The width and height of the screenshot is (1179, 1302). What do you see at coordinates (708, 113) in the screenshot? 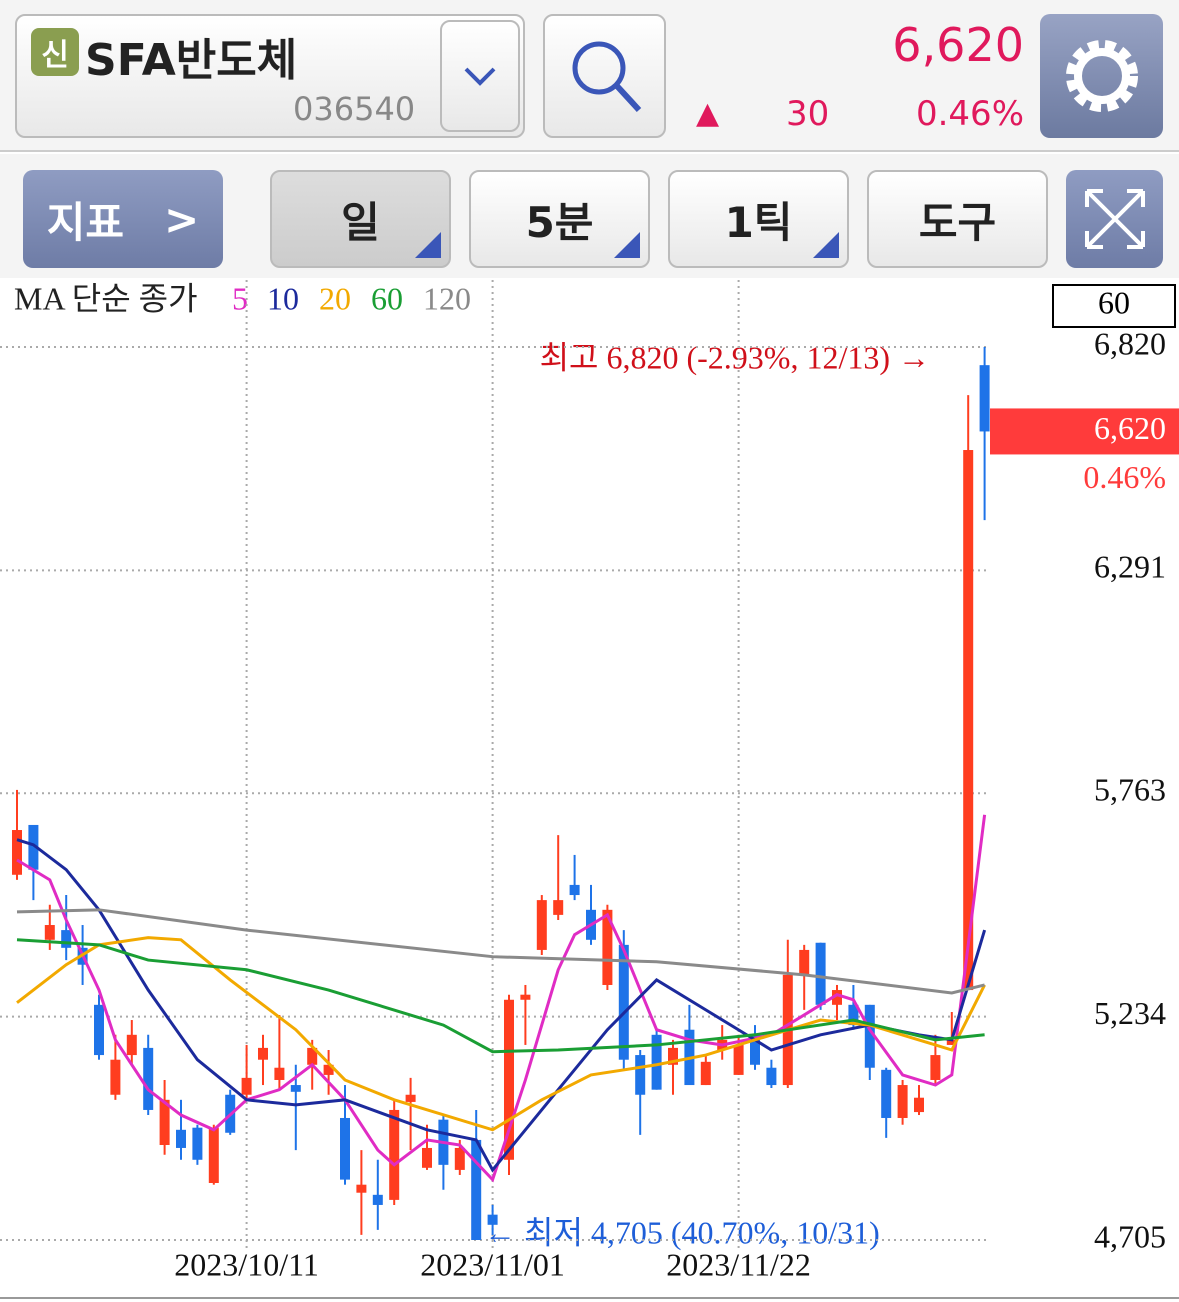
I see `change-arrow: ▲` at bounding box center [708, 113].